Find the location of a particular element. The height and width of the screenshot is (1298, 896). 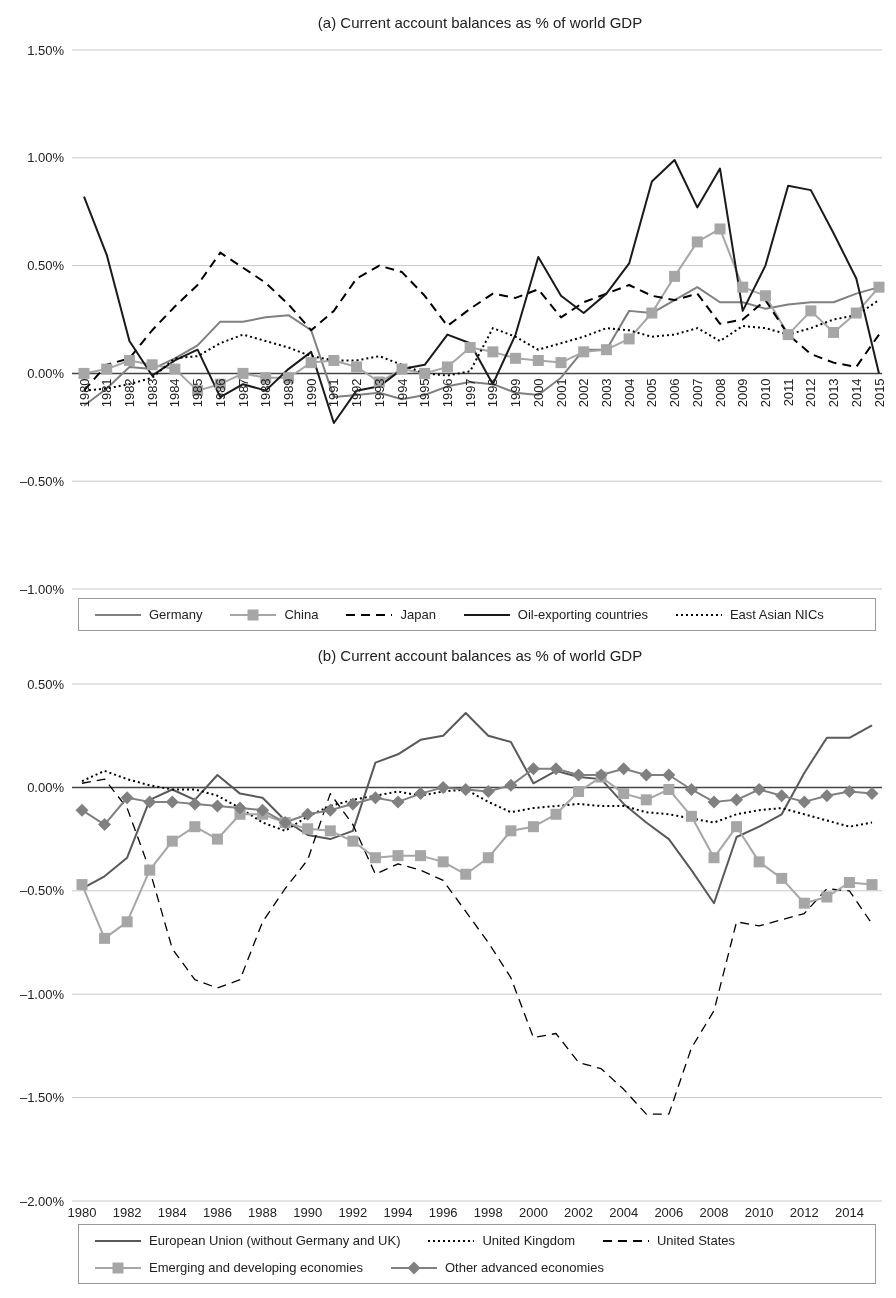

x-tick-label: 1982 is located at coordinates (127, 1212).